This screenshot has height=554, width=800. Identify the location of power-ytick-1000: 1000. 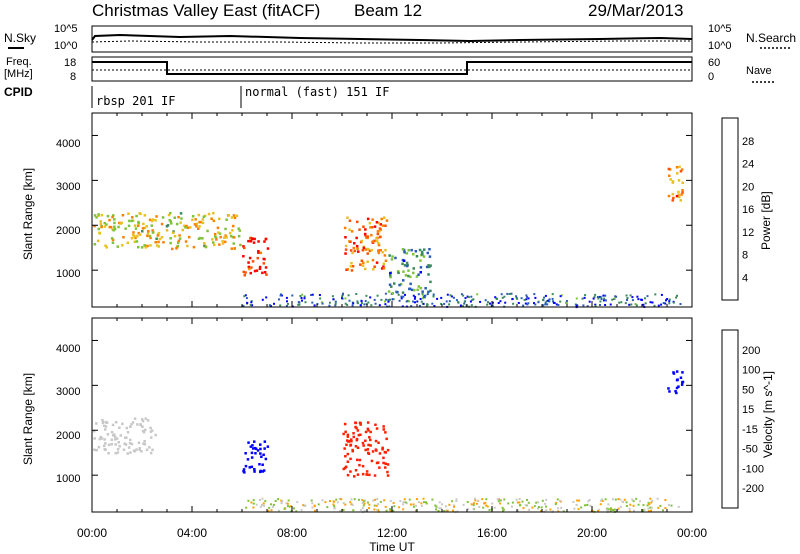
(68, 274).